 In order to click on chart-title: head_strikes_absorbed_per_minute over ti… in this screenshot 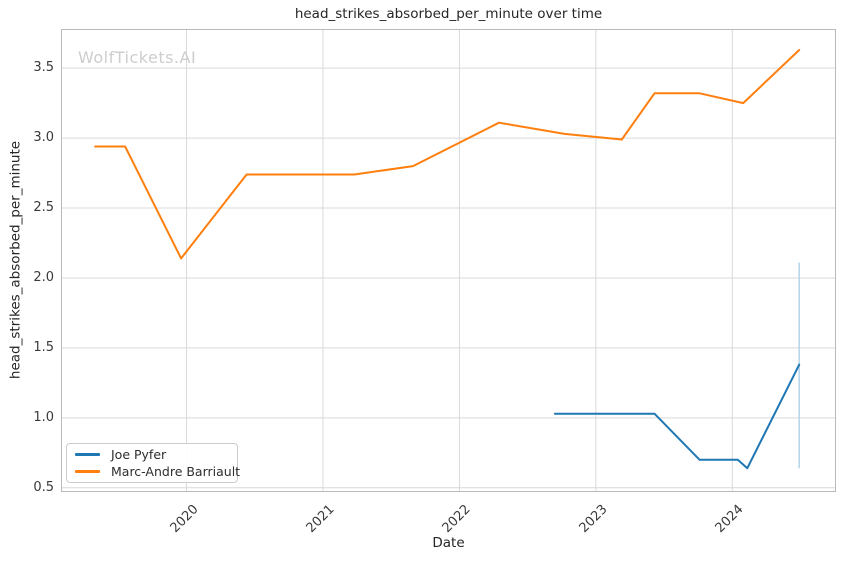, I will do `click(448, 14)`.